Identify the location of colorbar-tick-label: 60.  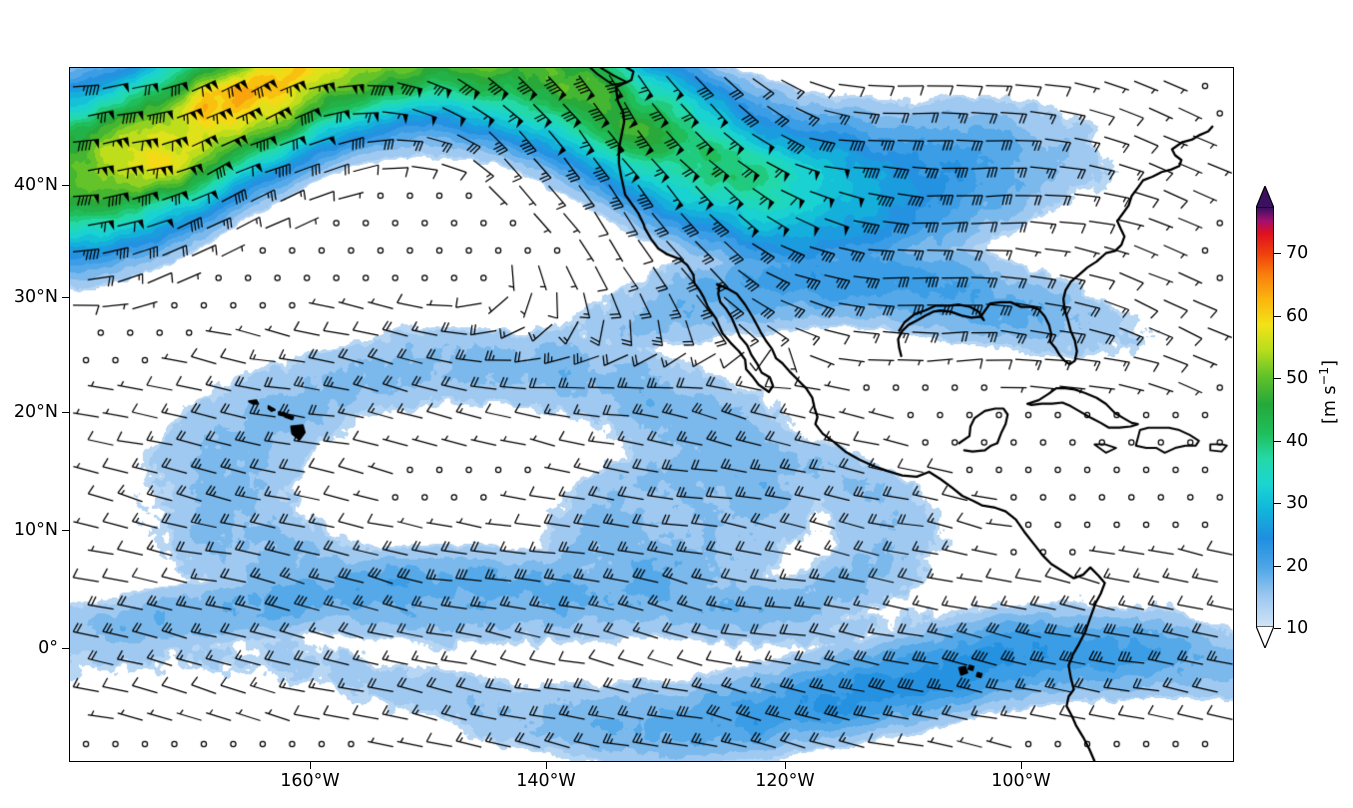
(1297, 316).